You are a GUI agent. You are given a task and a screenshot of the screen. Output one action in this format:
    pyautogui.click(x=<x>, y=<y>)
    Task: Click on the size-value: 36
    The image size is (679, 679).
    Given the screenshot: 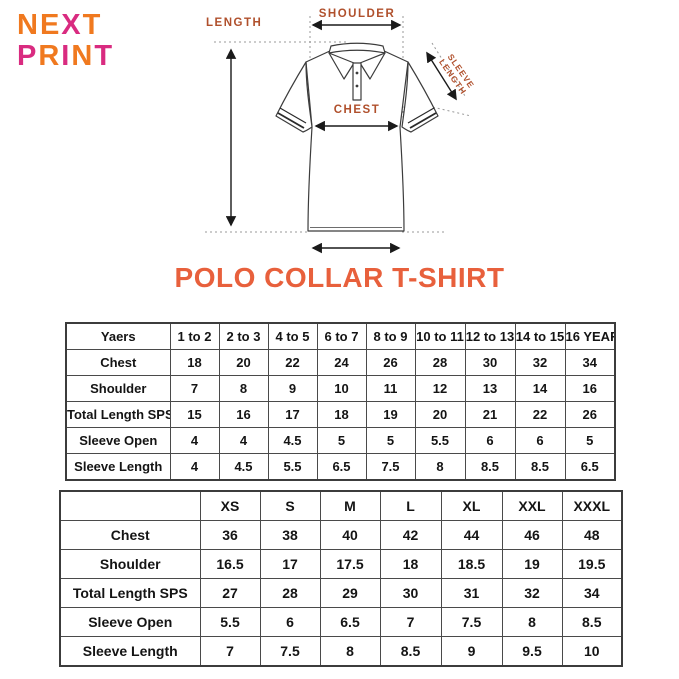 What is the action you would take?
    pyautogui.click(x=230, y=535)
    